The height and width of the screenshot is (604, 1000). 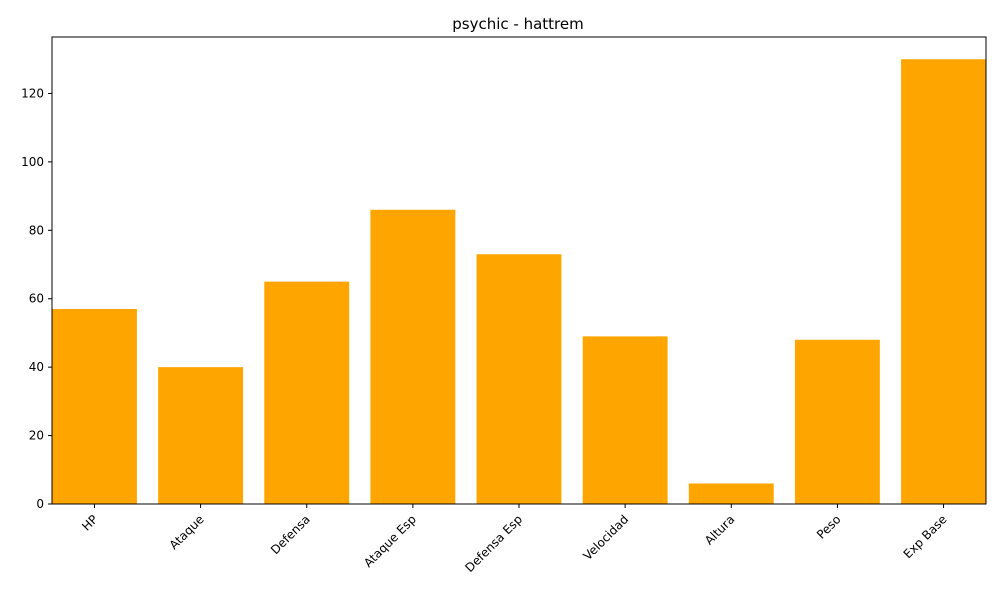 I want to click on chart-title: psychic - hattrem, so click(x=517, y=24).